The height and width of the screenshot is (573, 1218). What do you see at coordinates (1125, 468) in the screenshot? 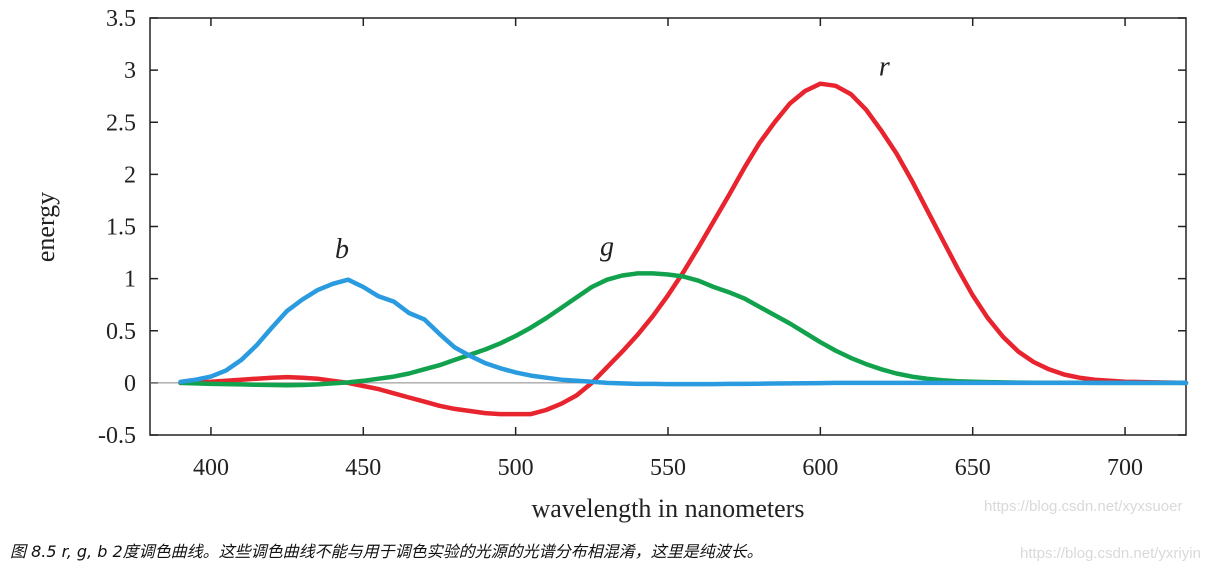
I see `x-tick-label: 700` at bounding box center [1125, 468].